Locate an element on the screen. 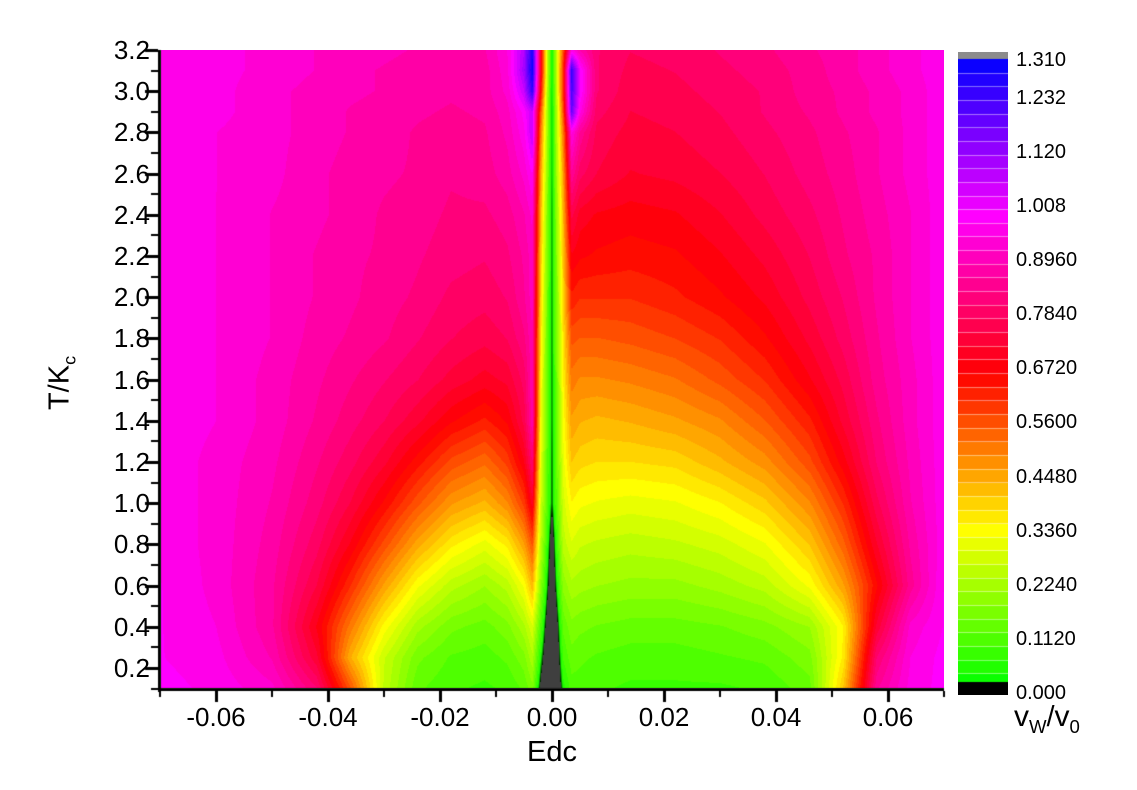 Image resolution: width=1137 pixels, height=790 pixels. y-tick-label: 3.2 is located at coordinates (131, 50).